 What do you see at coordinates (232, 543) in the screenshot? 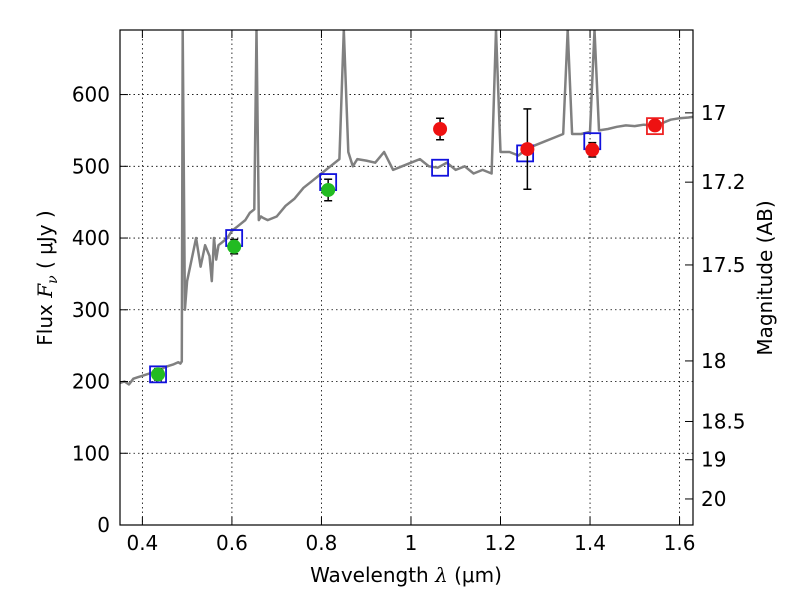
I see `x-tick-label: 0.6` at bounding box center [232, 543].